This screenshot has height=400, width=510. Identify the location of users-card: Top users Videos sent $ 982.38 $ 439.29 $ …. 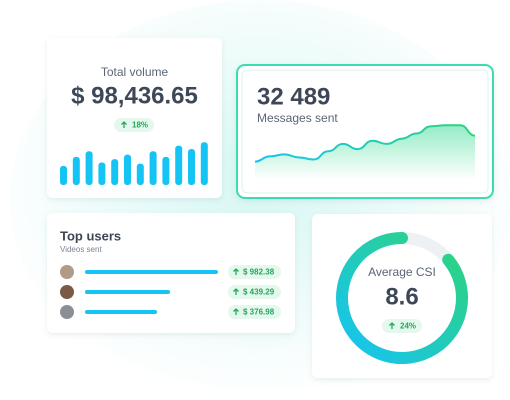
(171, 273).